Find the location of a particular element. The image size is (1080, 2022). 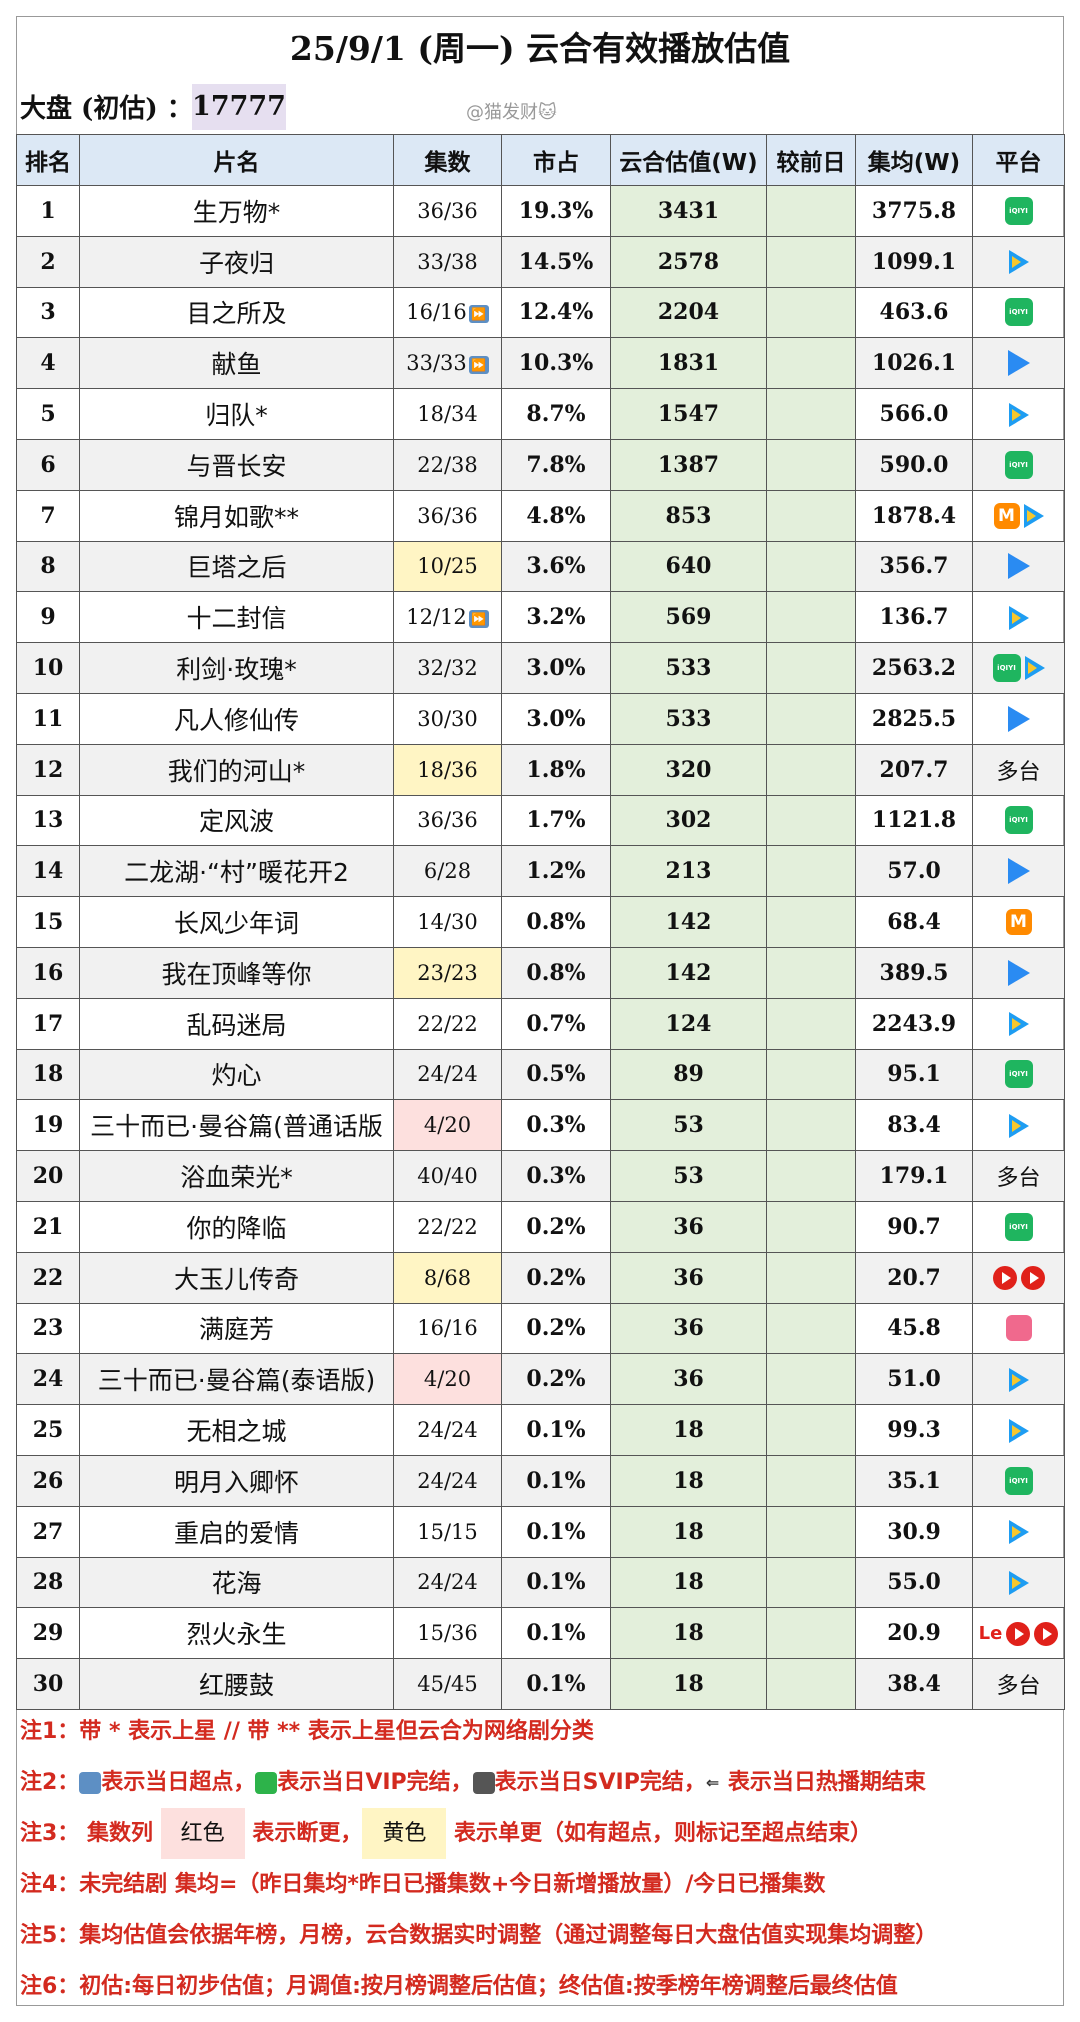

note-2-a: 表示当日超点， is located at coordinates (178, 1782).